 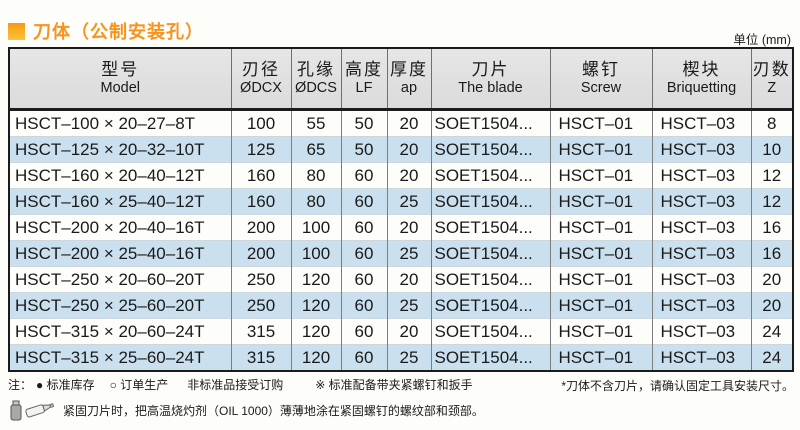 I want to click on col-header-dcx: 刃径 ØDCX, so click(x=260, y=79).